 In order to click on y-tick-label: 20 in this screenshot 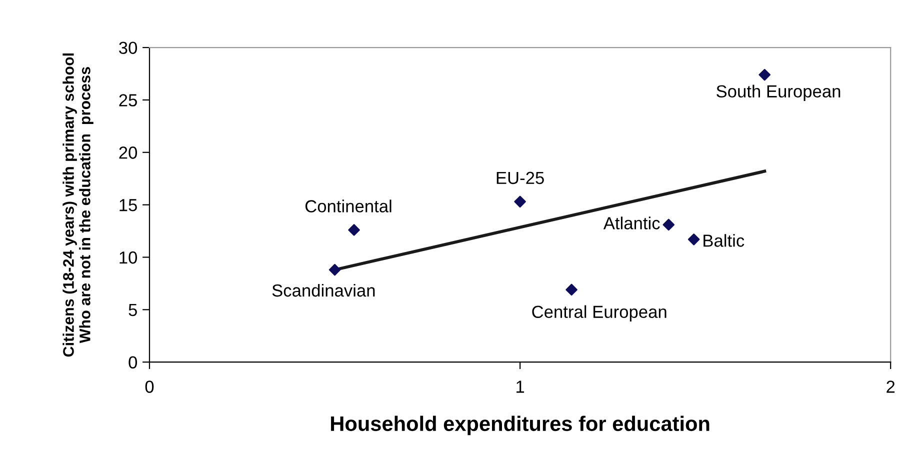, I will do `click(128, 152)`.